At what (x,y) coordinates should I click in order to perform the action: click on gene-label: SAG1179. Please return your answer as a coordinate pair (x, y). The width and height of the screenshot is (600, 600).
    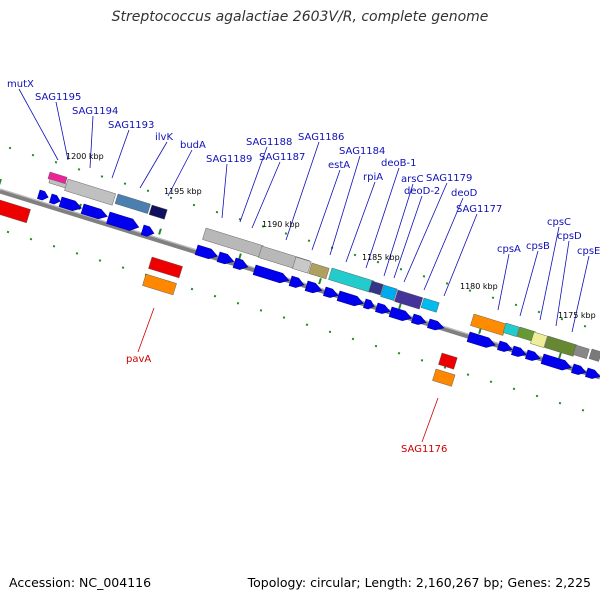
    Looking at the image, I should click on (449, 178).